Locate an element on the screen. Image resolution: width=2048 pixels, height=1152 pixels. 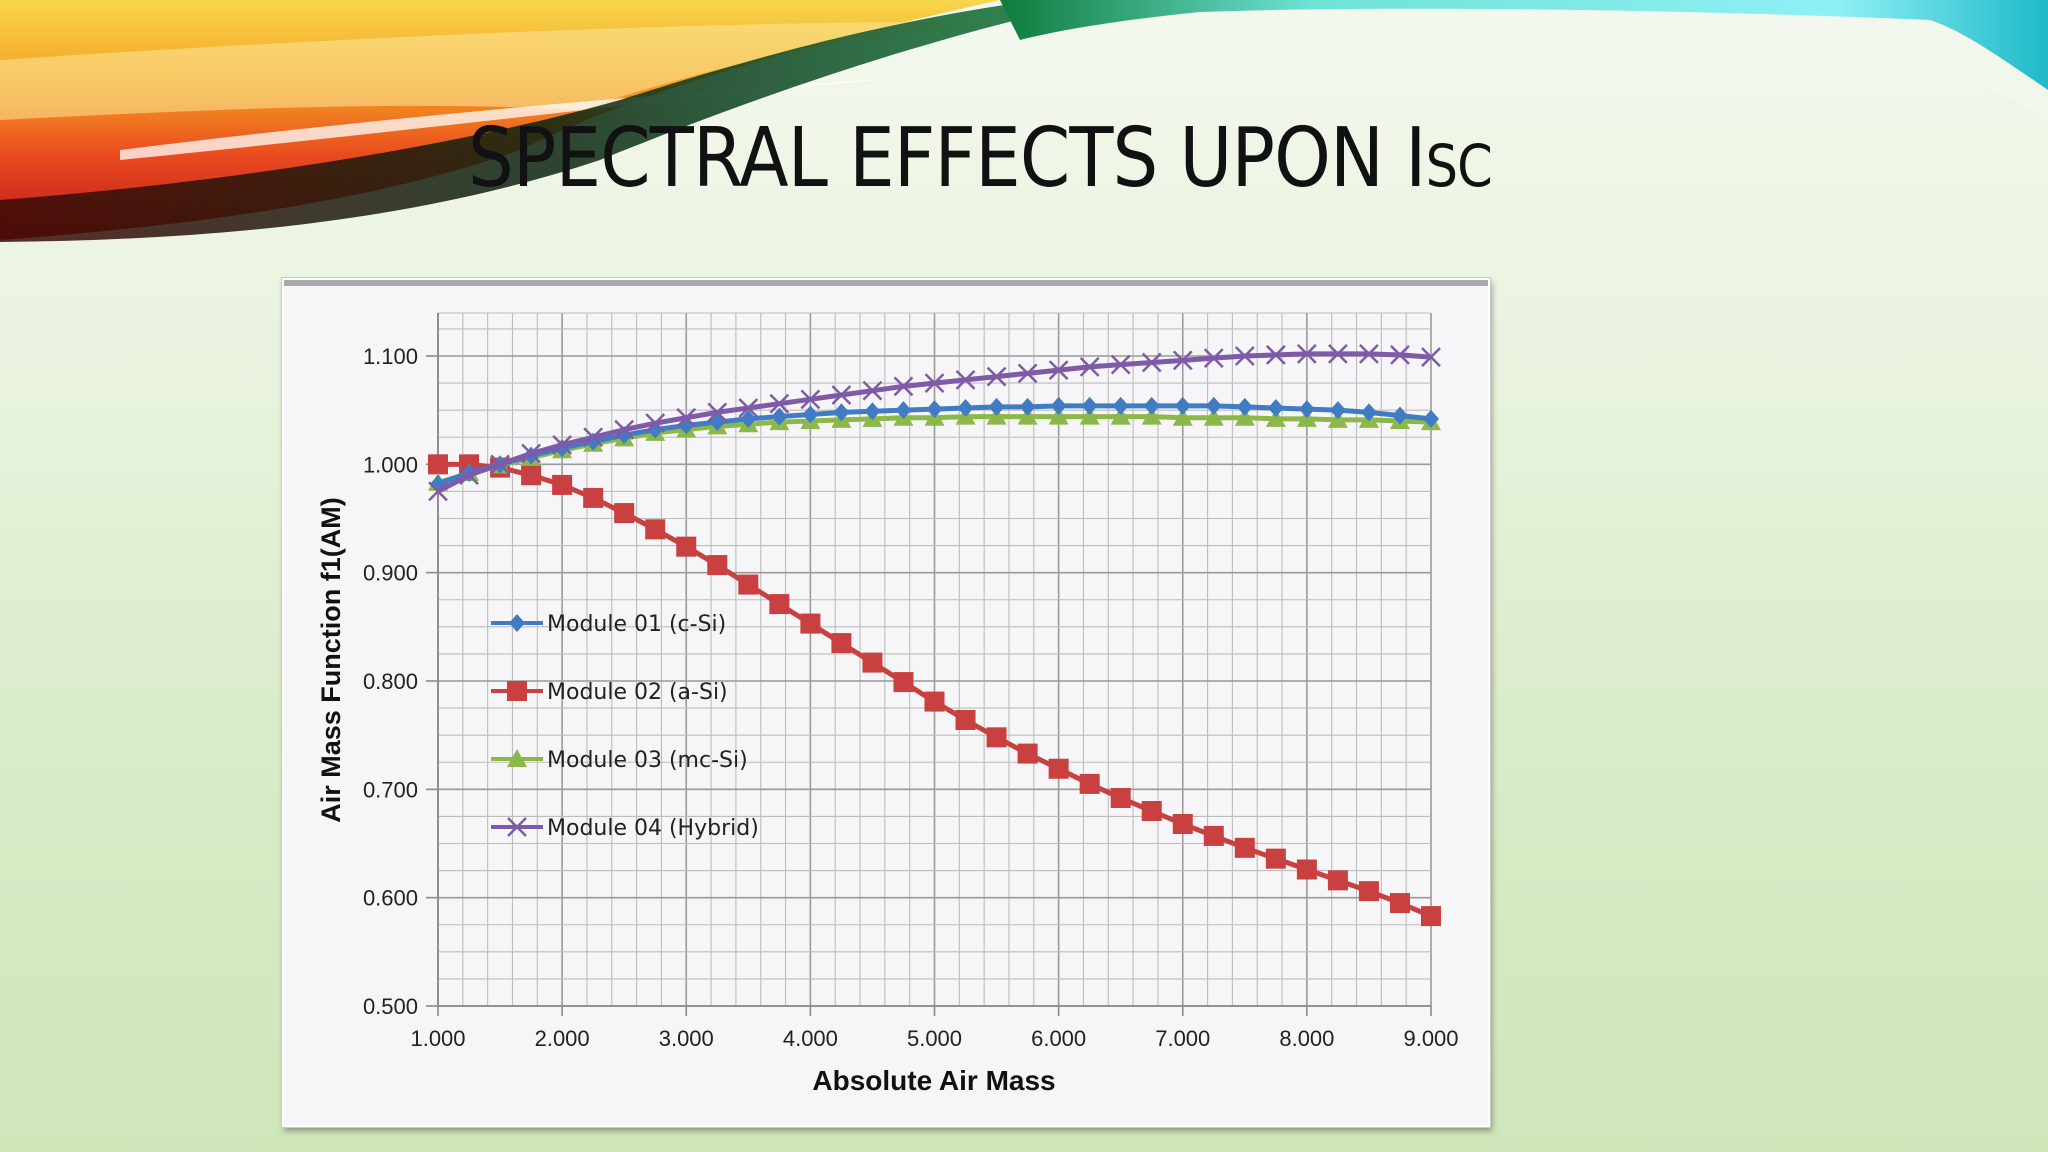
legend-item: Module 01 (c-Si) is located at coordinates (608, 624).